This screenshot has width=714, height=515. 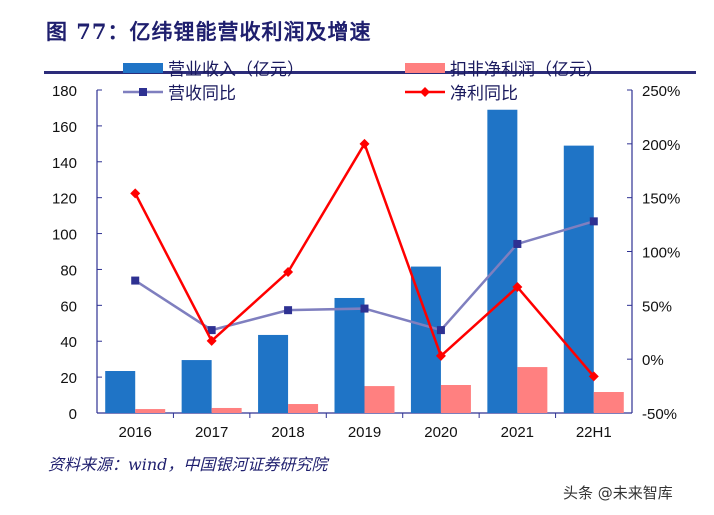 What do you see at coordinates (653, 360) in the screenshot?
I see `right-tick-label: 0%` at bounding box center [653, 360].